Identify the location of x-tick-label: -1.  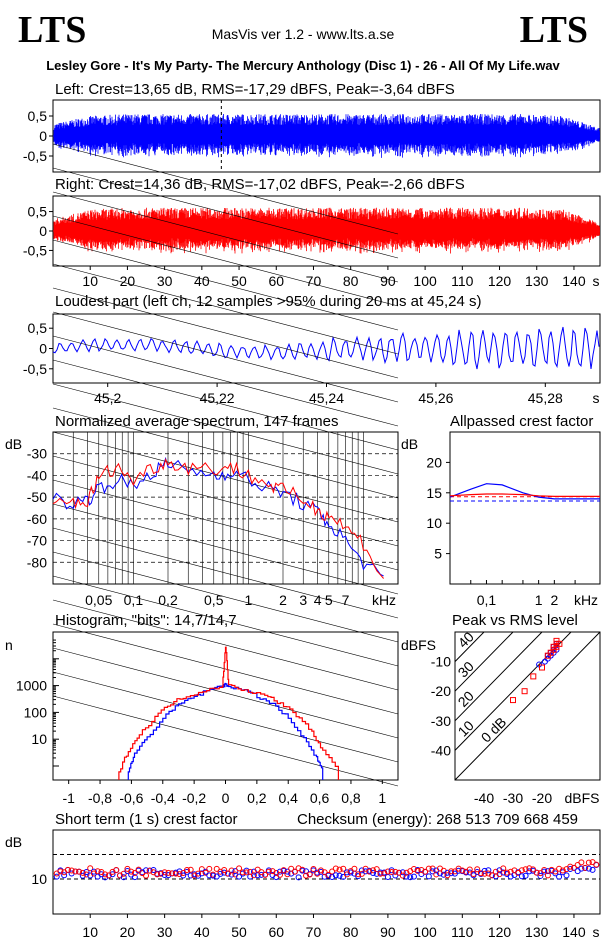
(68, 798).